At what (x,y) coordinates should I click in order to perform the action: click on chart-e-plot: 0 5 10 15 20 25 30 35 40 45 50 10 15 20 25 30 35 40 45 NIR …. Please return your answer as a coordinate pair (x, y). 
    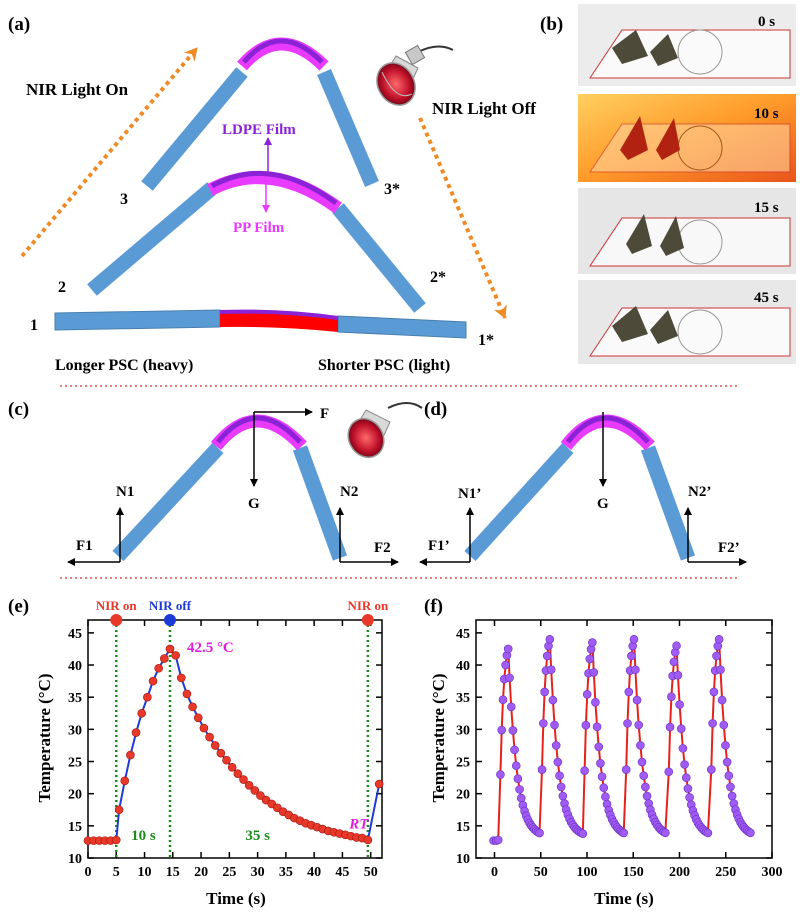
    Looking at the image, I should click on (228, 739).